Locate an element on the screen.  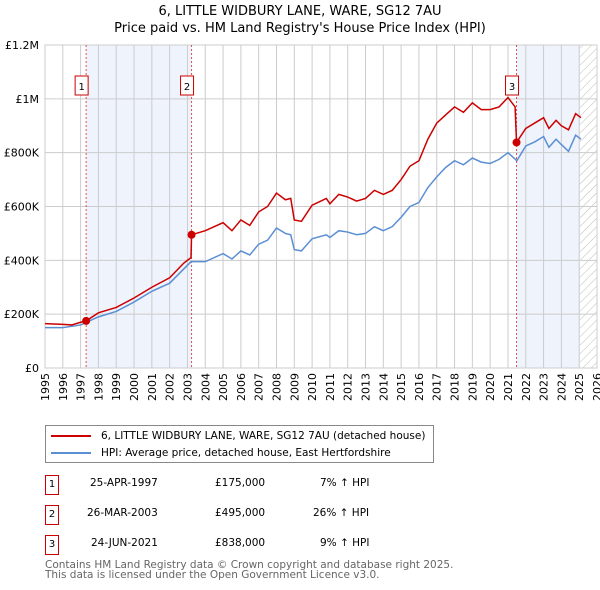
sale-marker-box: 2 is located at coordinates (52, 515).